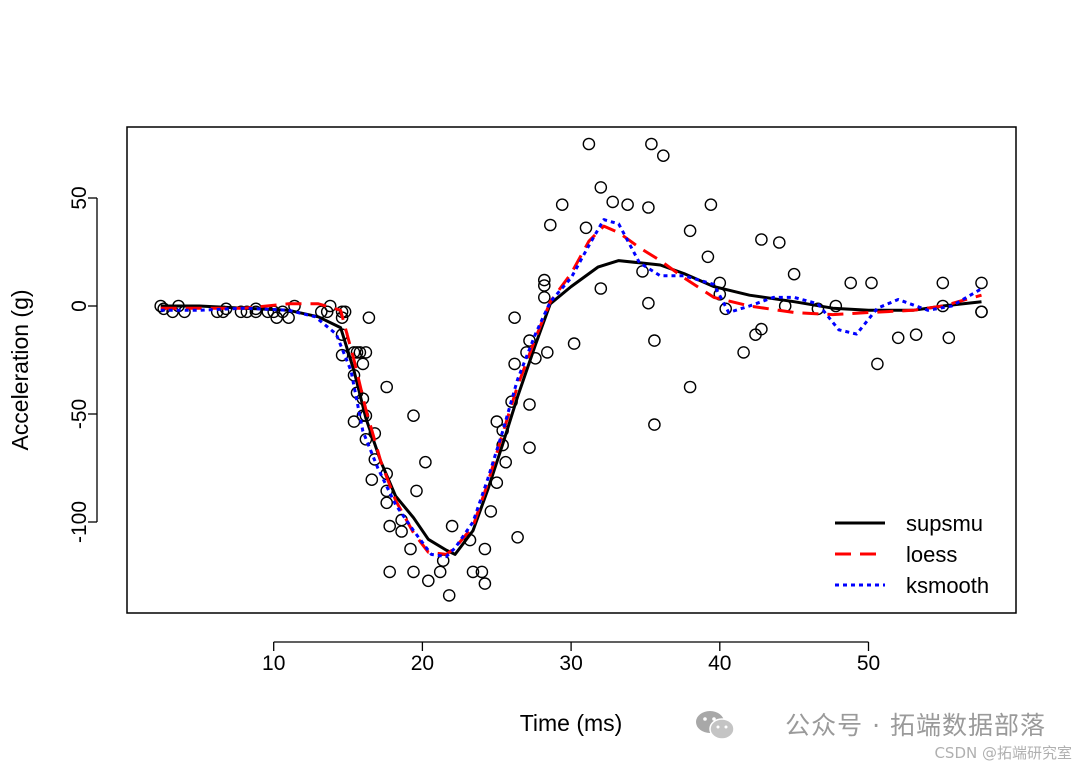 The image size is (1080, 771). What do you see at coordinates (571, 723) in the screenshot?
I see `x-axis-label: Time (ms)` at bounding box center [571, 723].